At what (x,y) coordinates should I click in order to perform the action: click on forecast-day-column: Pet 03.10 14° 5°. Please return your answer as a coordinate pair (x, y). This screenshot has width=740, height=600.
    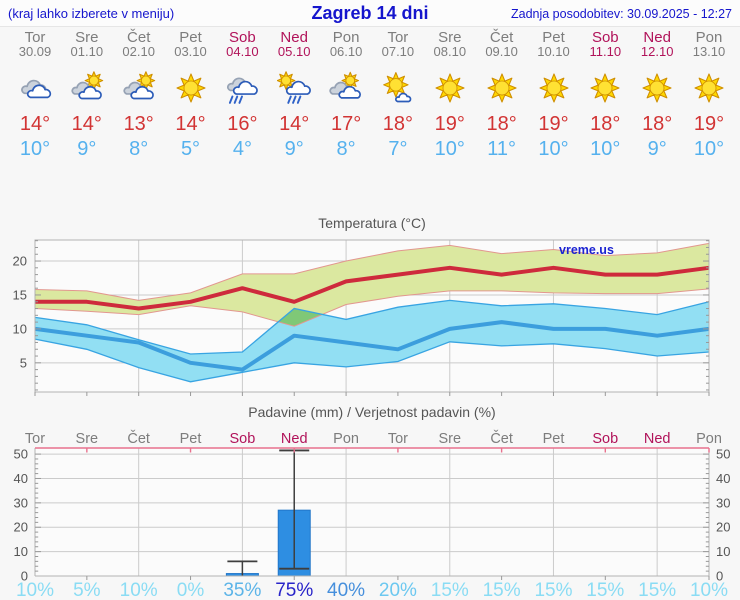
    Looking at the image, I should click on (191, 94).